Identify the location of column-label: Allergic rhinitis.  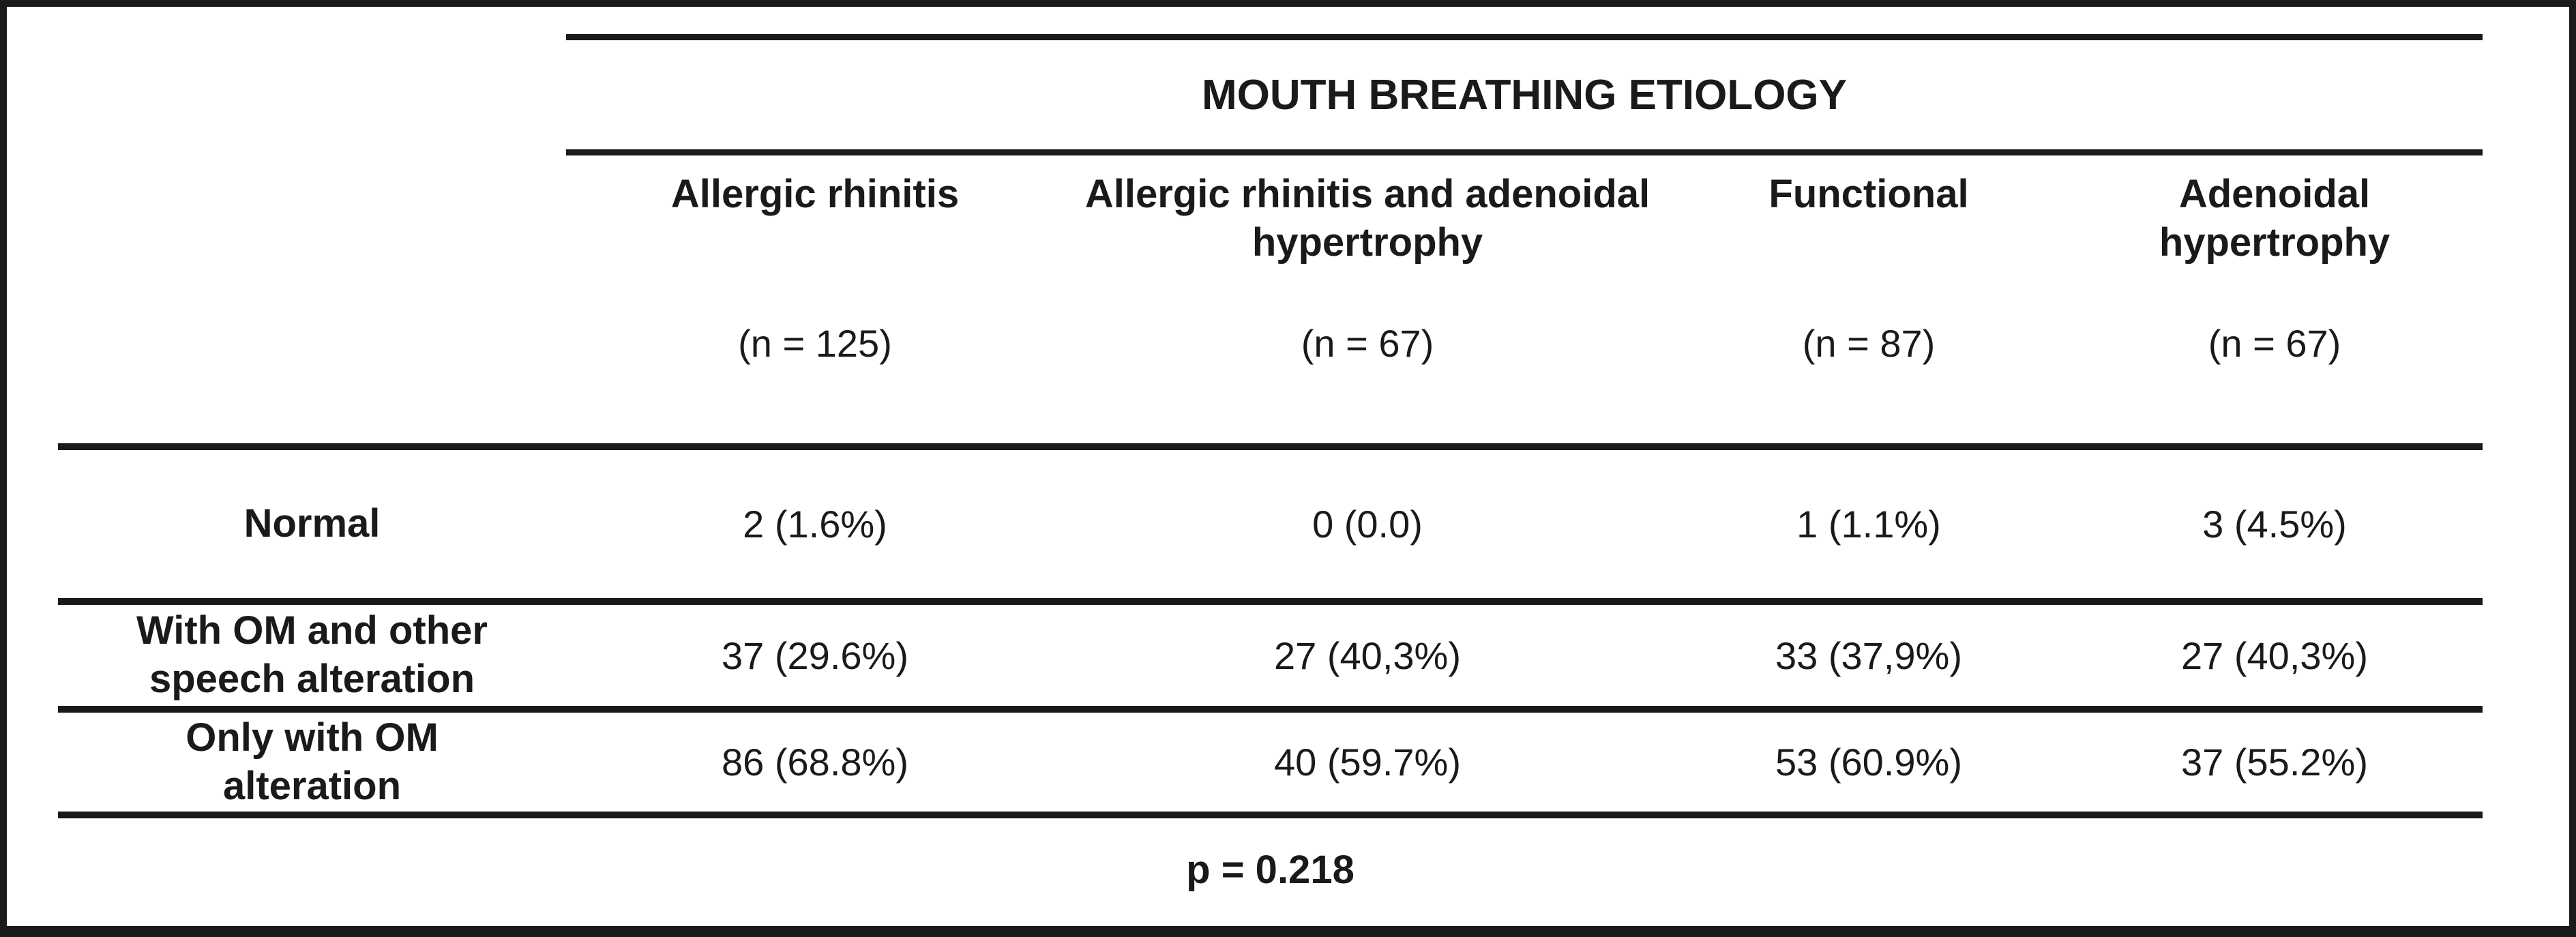
(815, 194).